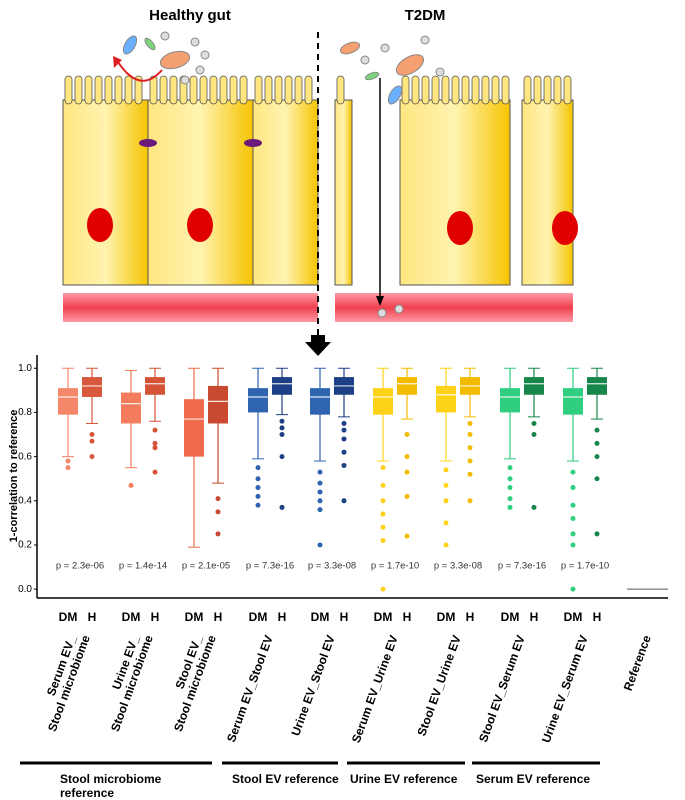 The height and width of the screenshot is (800, 685). What do you see at coordinates (80, 566) in the screenshot?
I see `p-value: p = 2.3e-06` at bounding box center [80, 566].